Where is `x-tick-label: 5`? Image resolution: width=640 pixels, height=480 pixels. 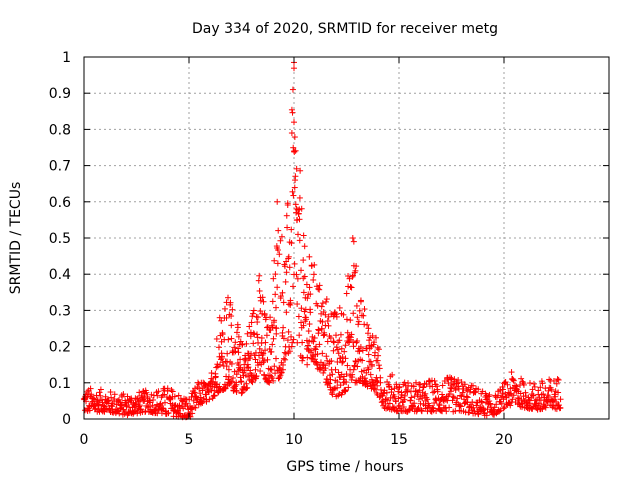
x-tick-label: 5 is located at coordinates (189, 440).